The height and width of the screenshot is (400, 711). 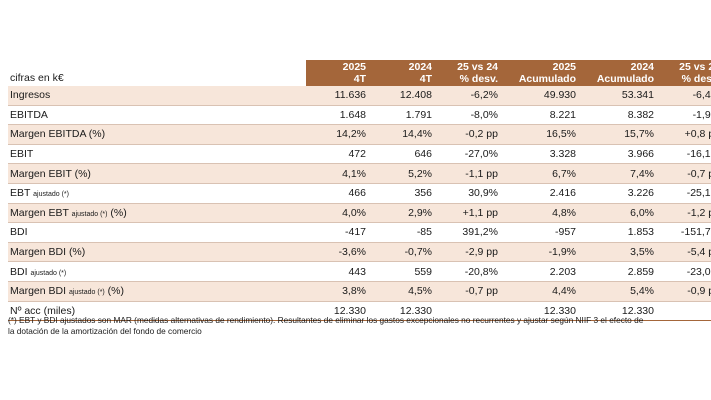 I want to click on table-cell: 30,9%, so click(x=471, y=193).